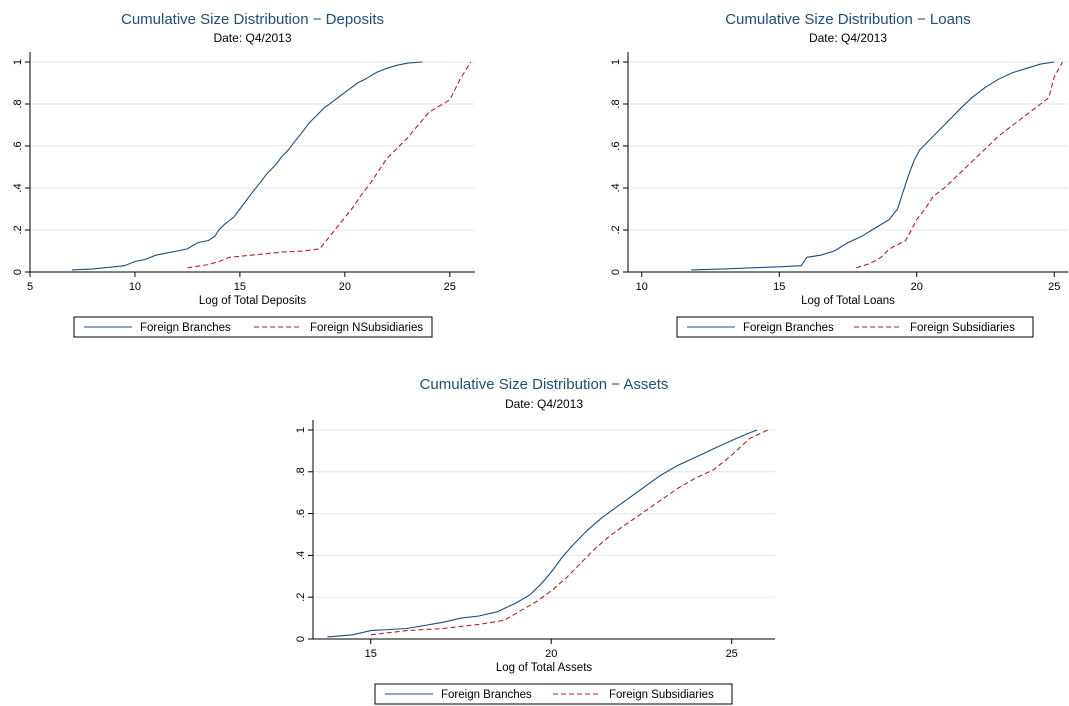 This screenshot has width=1069, height=706. What do you see at coordinates (848, 301) in the screenshot?
I see `x-axis-label: Log of Total Loans` at bounding box center [848, 301].